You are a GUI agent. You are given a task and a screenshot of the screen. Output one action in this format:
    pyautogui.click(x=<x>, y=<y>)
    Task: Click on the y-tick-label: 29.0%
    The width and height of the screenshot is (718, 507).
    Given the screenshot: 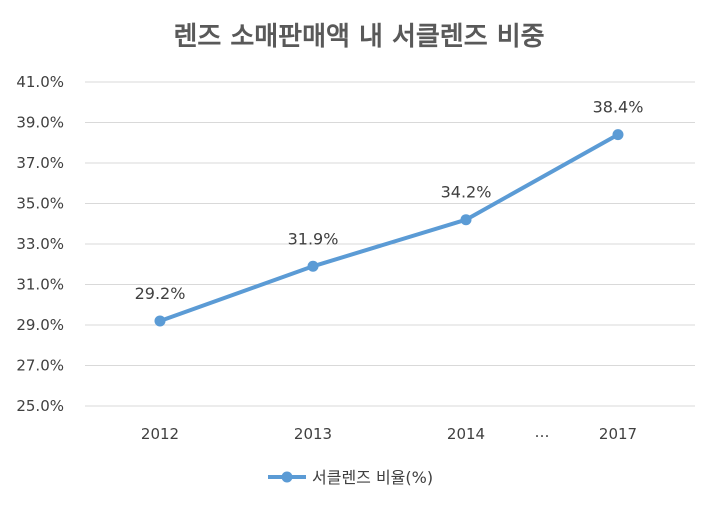 What is the action you would take?
    pyautogui.click(x=40, y=325)
    